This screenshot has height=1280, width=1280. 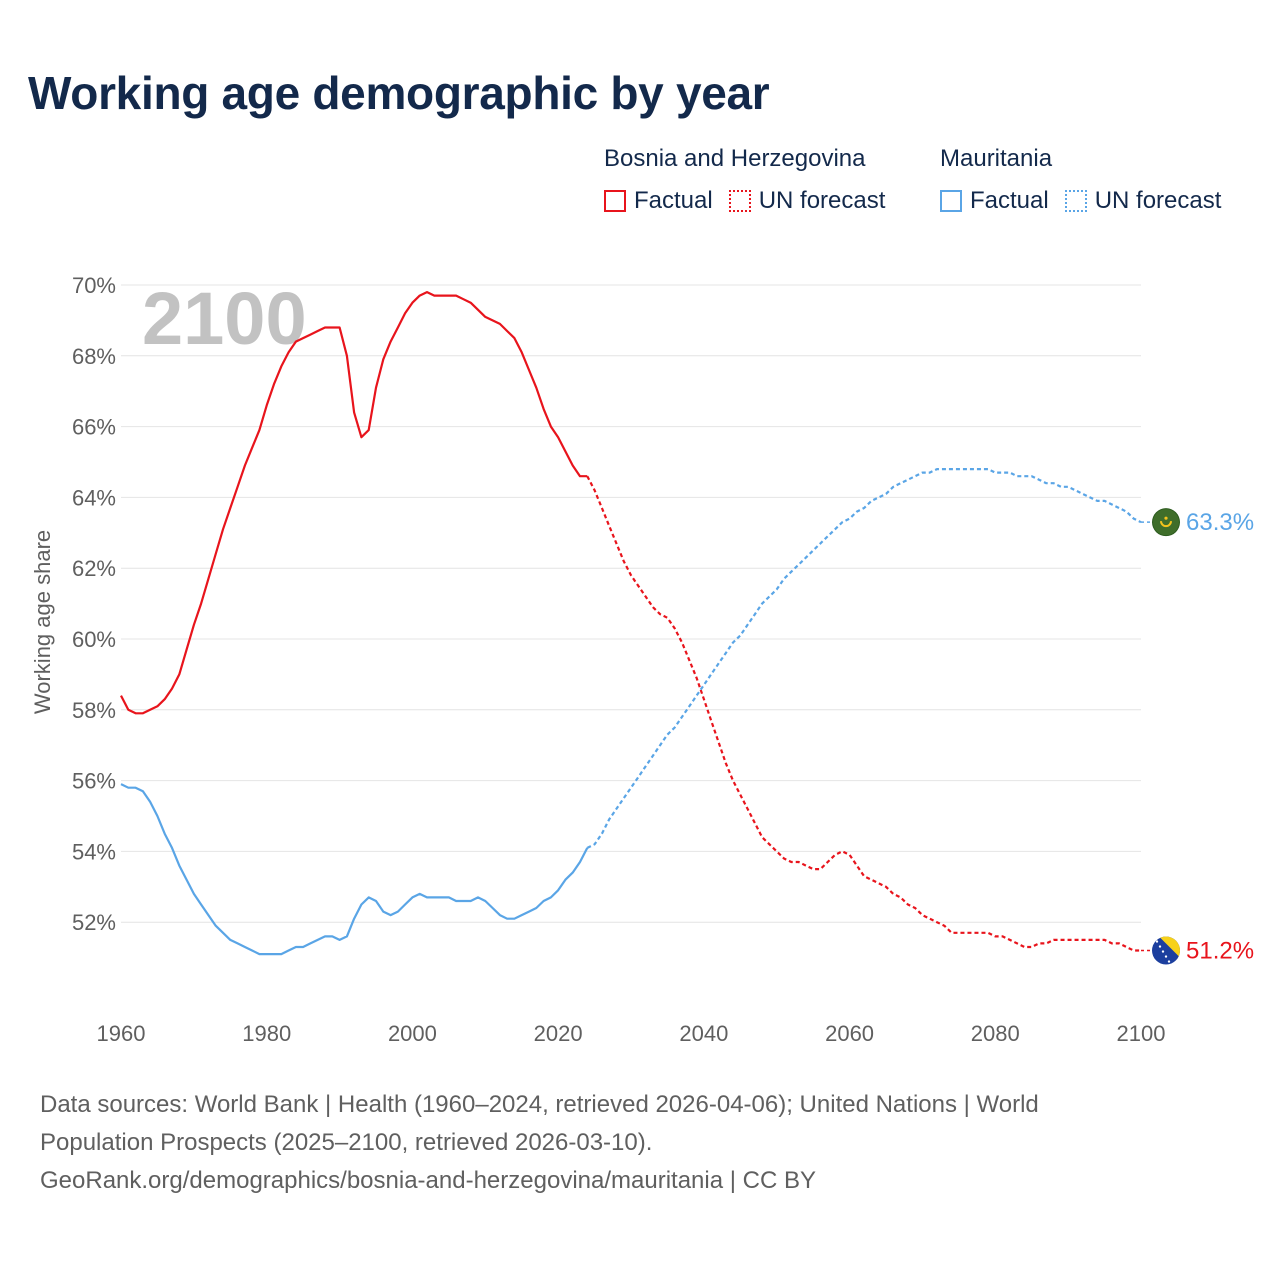 What do you see at coordinates (822, 200) in the screenshot?
I see `legend-label-bosnia-forecast: UN forecast` at bounding box center [822, 200].